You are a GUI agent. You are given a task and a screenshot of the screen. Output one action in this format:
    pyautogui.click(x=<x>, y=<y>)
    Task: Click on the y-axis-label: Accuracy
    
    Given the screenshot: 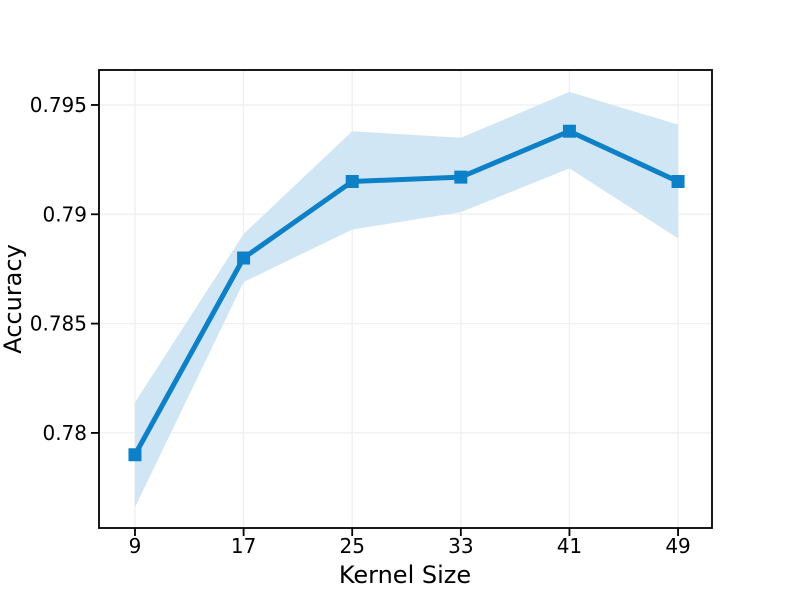 What is the action you would take?
    pyautogui.click(x=13, y=299)
    